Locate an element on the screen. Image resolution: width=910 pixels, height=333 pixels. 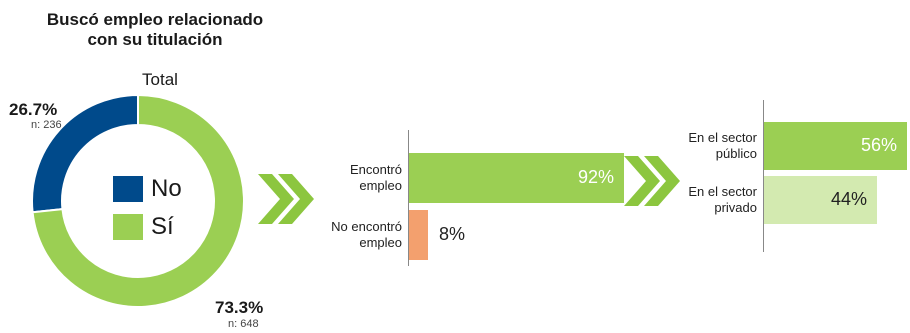
legend-item-no: No is located at coordinates (147, 189).